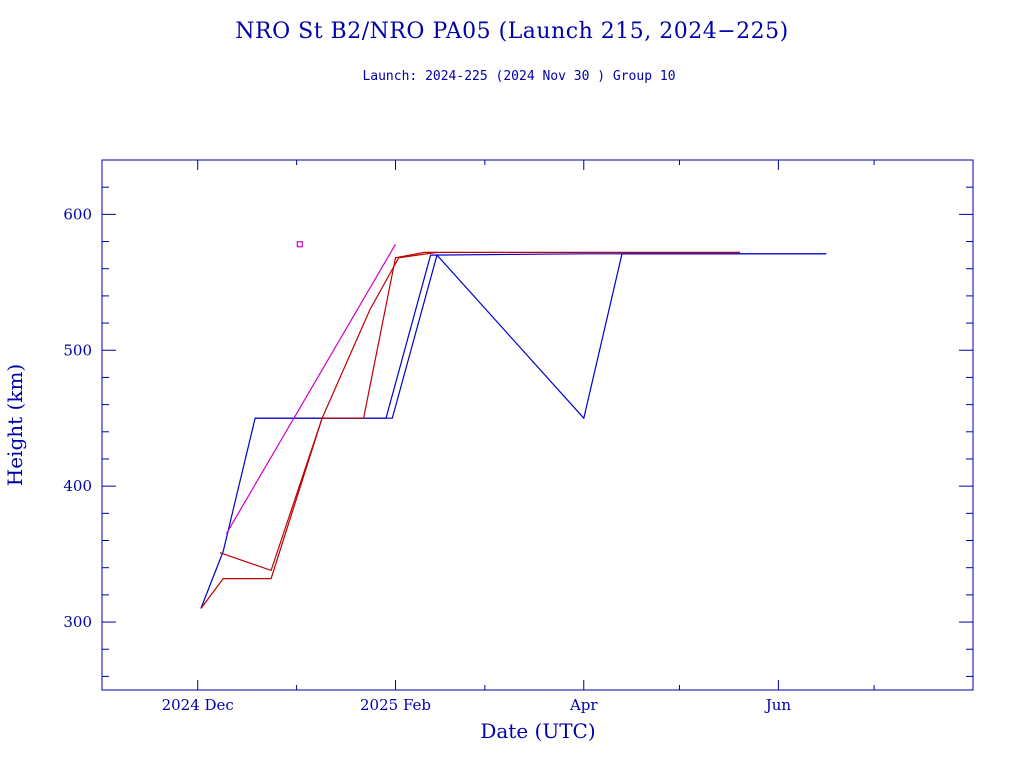  Describe the element at coordinates (15, 425) in the screenshot. I see `y-axis-label: Height (km)` at that location.